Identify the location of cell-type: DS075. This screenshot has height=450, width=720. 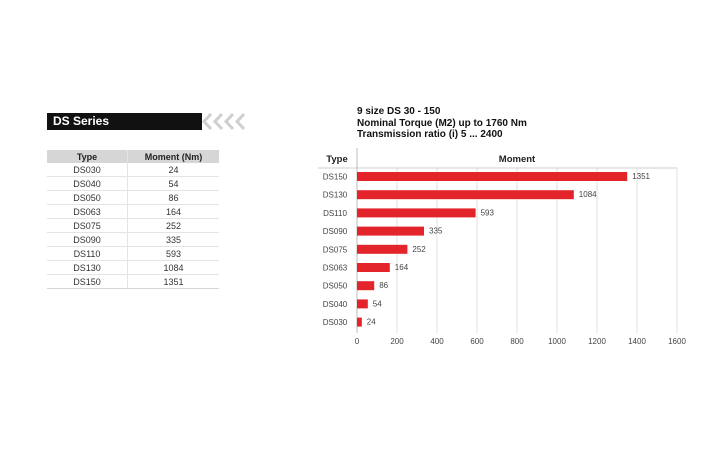
(87, 225).